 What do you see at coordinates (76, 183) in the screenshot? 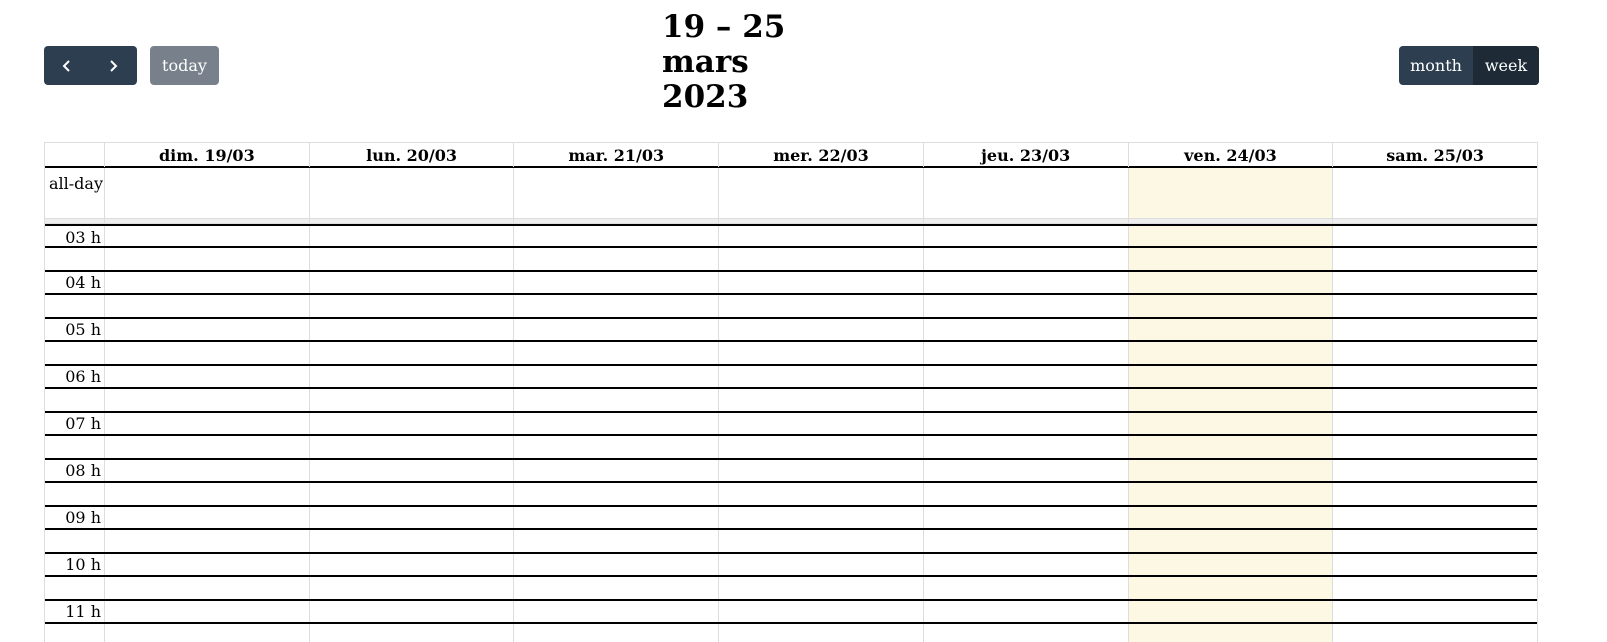
I see `allday-label: all-day` at bounding box center [76, 183].